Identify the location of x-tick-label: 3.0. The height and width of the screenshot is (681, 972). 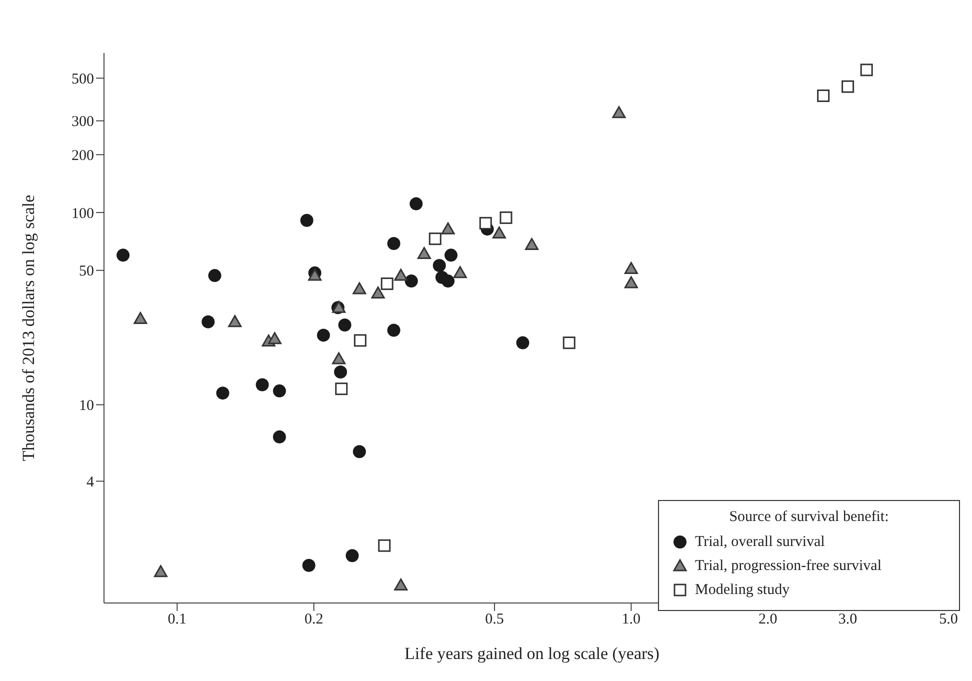
(848, 620).